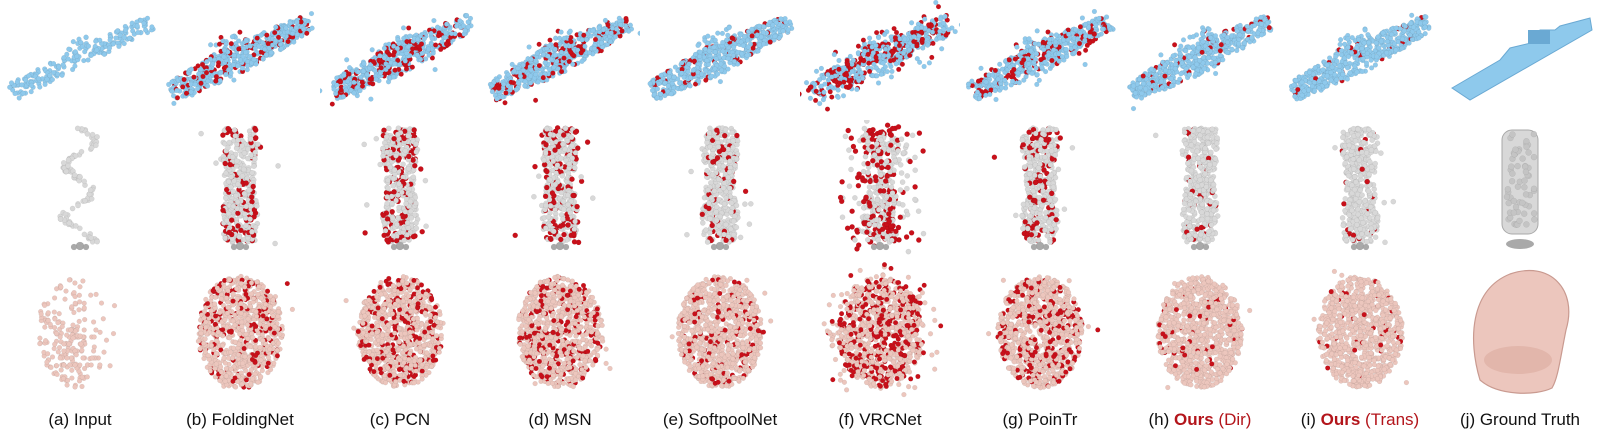 The height and width of the screenshot is (440, 1600). What do you see at coordinates (240, 330) in the screenshot?
I see `chair-foldingnet-render` at bounding box center [240, 330].